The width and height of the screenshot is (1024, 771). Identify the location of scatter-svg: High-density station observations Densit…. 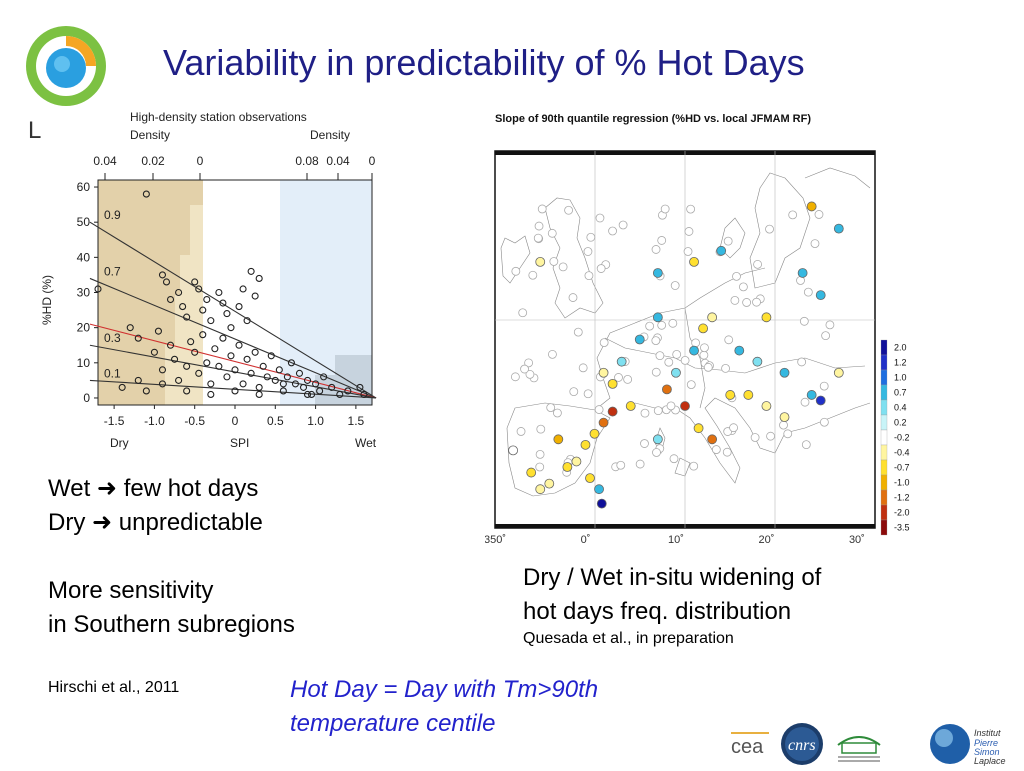
(208, 280).